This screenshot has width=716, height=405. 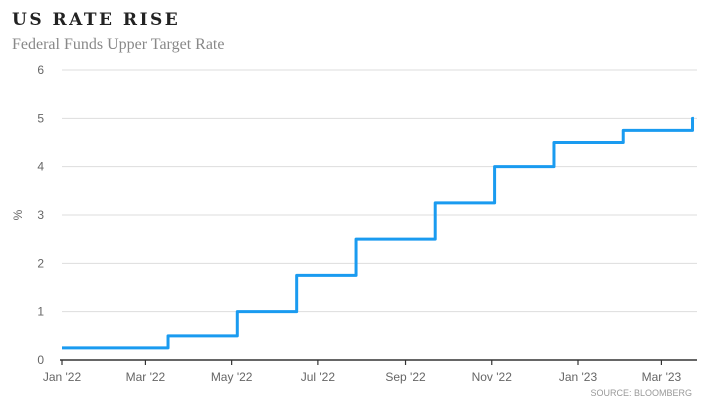 What do you see at coordinates (40, 312) in the screenshot?
I see `y-tick-label: 1` at bounding box center [40, 312].